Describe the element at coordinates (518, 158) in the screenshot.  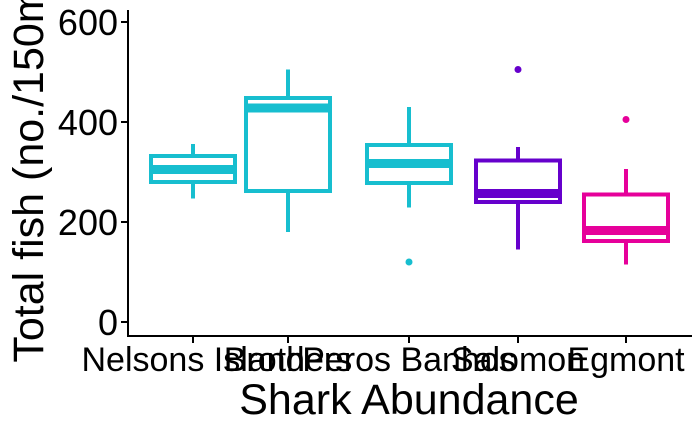
I see `box-salomon` at that location.